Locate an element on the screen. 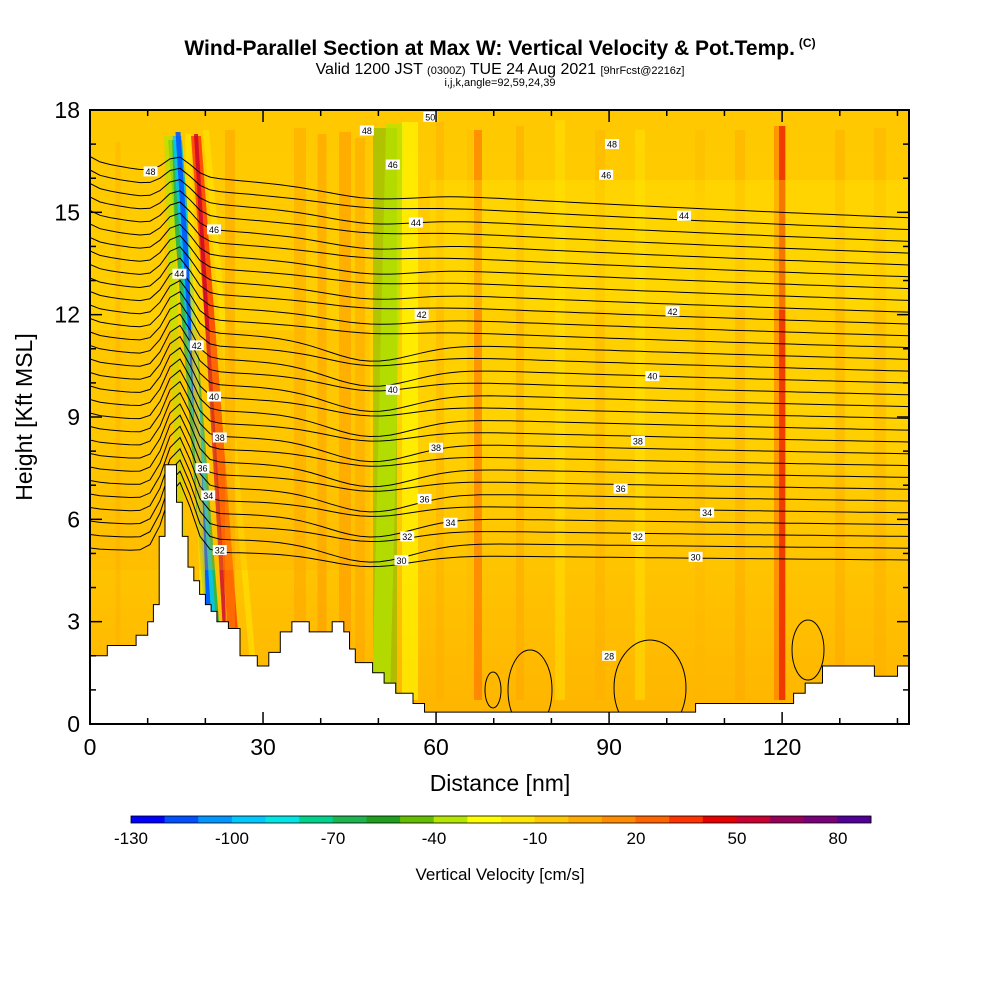 The height and width of the screenshot is (1000, 1000). colorbar-tick-label: -130 is located at coordinates (131, 838).